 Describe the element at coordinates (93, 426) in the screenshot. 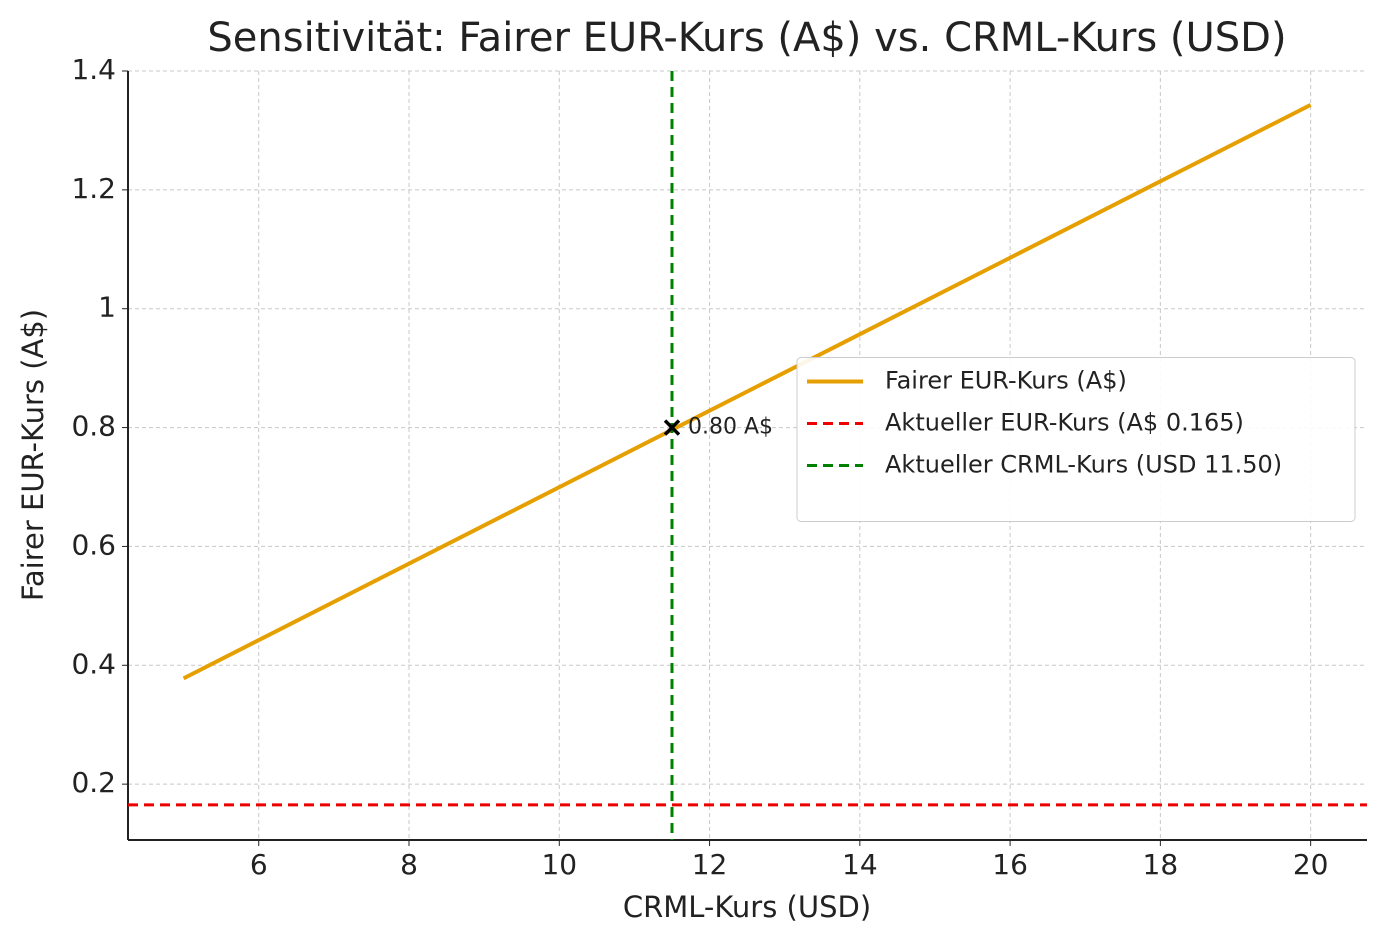

I see `y-tick-label: 0.8` at that location.